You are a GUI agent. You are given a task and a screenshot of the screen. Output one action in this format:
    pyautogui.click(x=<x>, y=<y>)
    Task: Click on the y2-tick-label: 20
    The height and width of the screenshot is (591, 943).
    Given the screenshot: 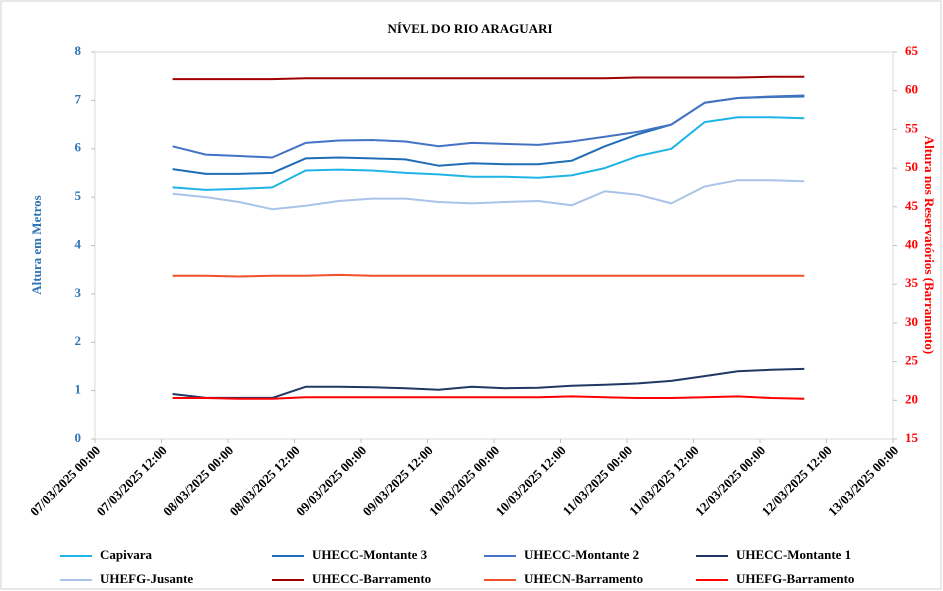 What is the action you would take?
    pyautogui.click(x=911, y=398)
    